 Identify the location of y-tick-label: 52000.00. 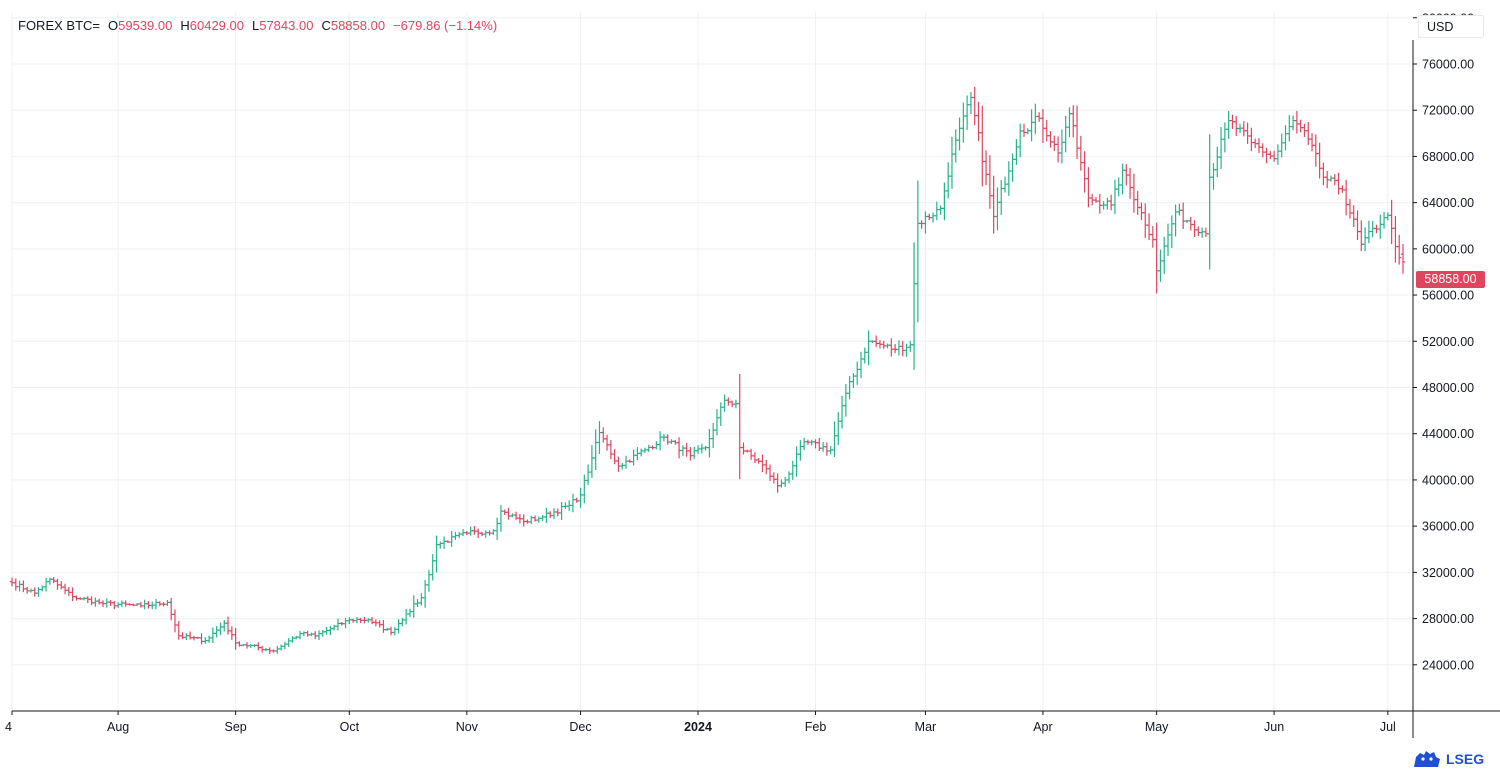
(1448, 342).